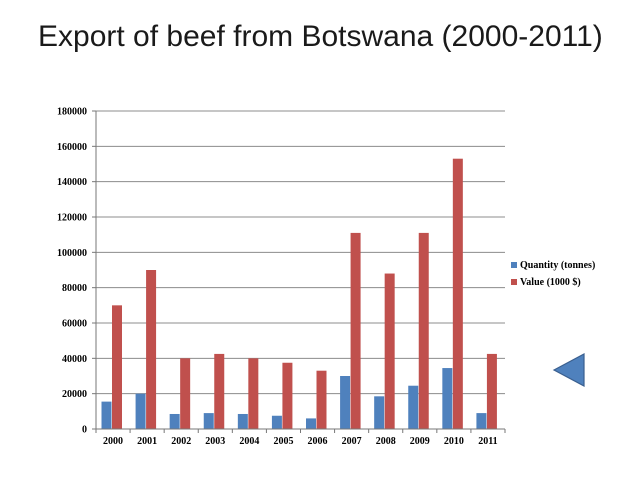 The width and height of the screenshot is (638, 479). Describe the element at coordinates (74, 324) in the screenshot. I see `y-tick-label: 60000` at that location.